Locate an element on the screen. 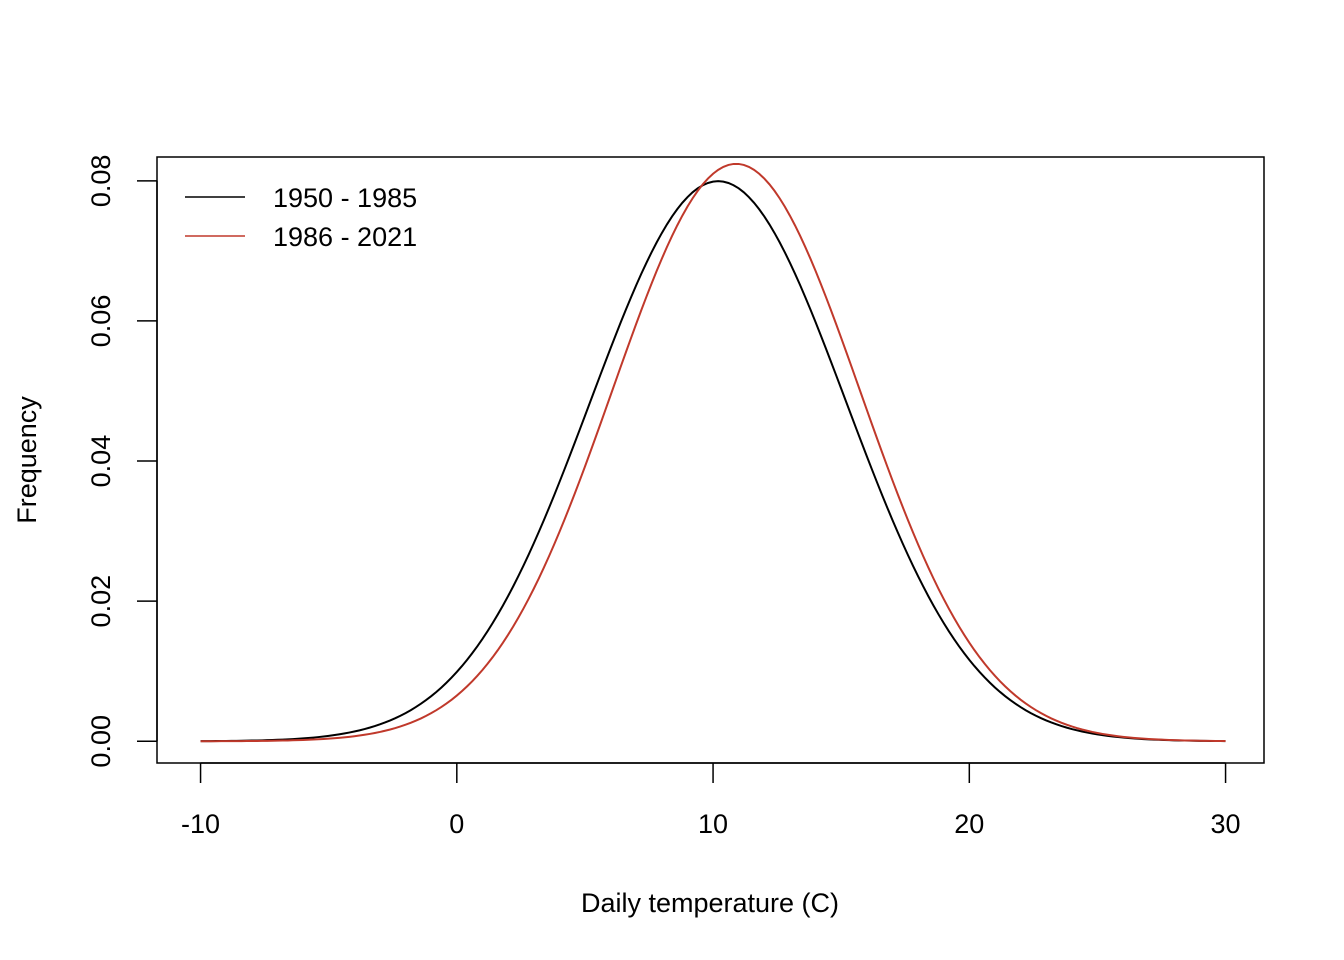 The image size is (1344, 960). y-axis: 0.00 0.02 0.04 0.06 0.08 is located at coordinates (122, 461).